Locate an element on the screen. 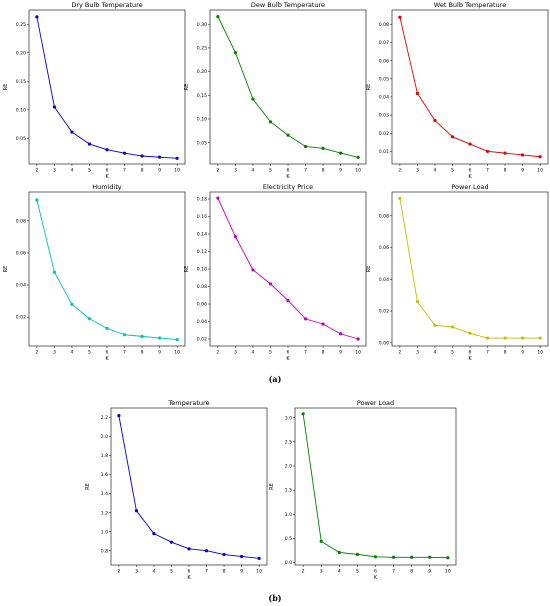  y-tick-label: 0.01 is located at coordinates (384, 152).